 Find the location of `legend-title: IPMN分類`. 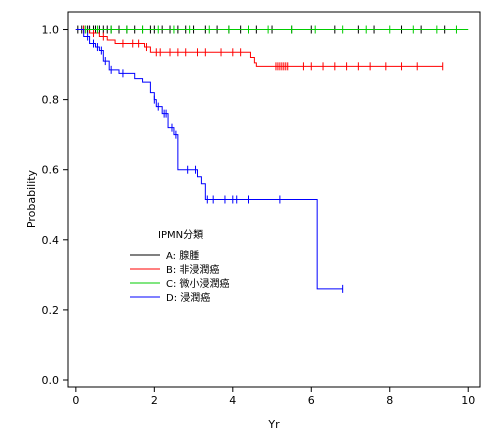

legend-title: IPMN分類 is located at coordinates (180, 235).